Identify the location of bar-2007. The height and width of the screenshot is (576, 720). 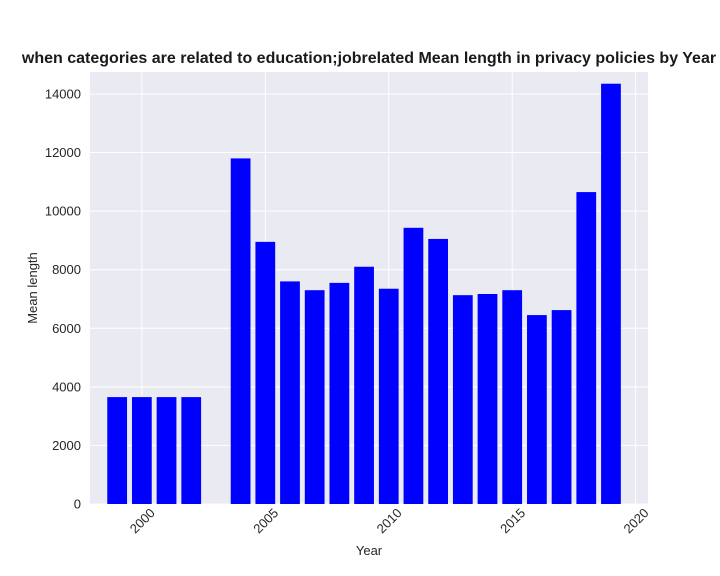
(314, 397).